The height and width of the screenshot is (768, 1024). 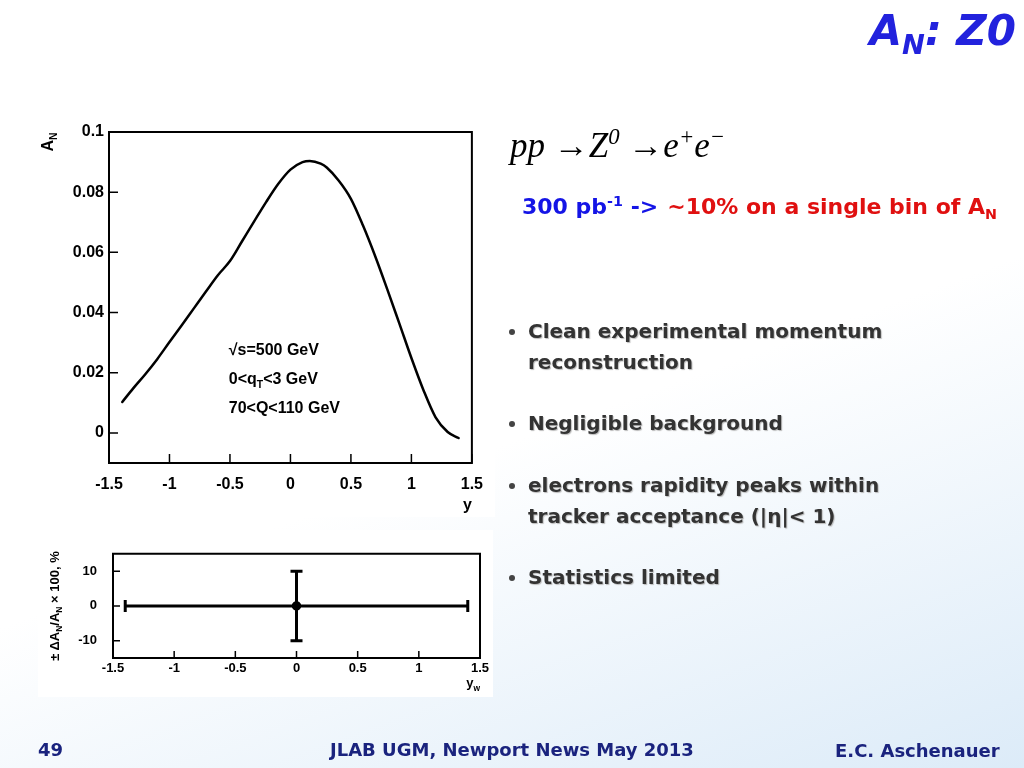 What do you see at coordinates (273, 349) in the screenshot?
I see `annotation: √s=500 GeV` at bounding box center [273, 349].